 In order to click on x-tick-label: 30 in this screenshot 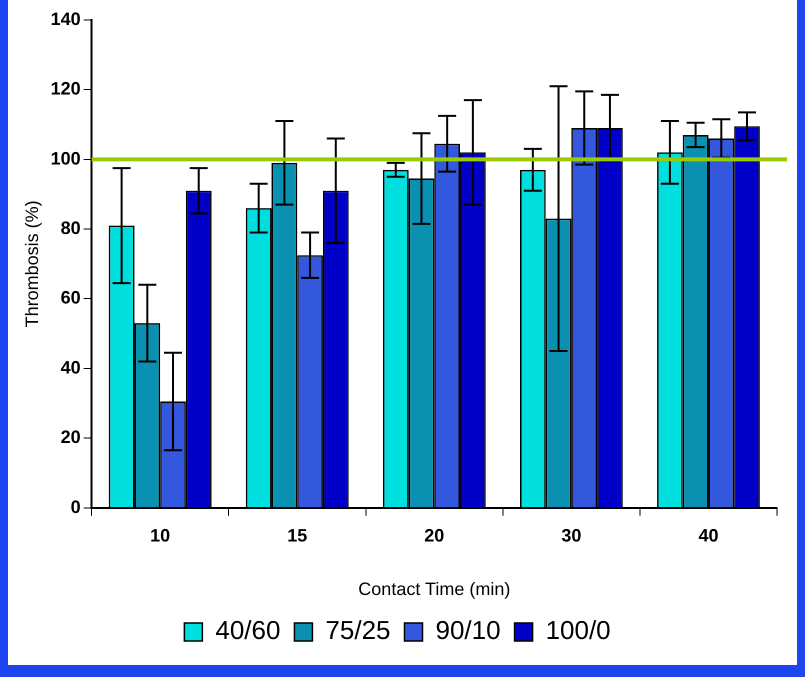, I will do `click(571, 536)`.